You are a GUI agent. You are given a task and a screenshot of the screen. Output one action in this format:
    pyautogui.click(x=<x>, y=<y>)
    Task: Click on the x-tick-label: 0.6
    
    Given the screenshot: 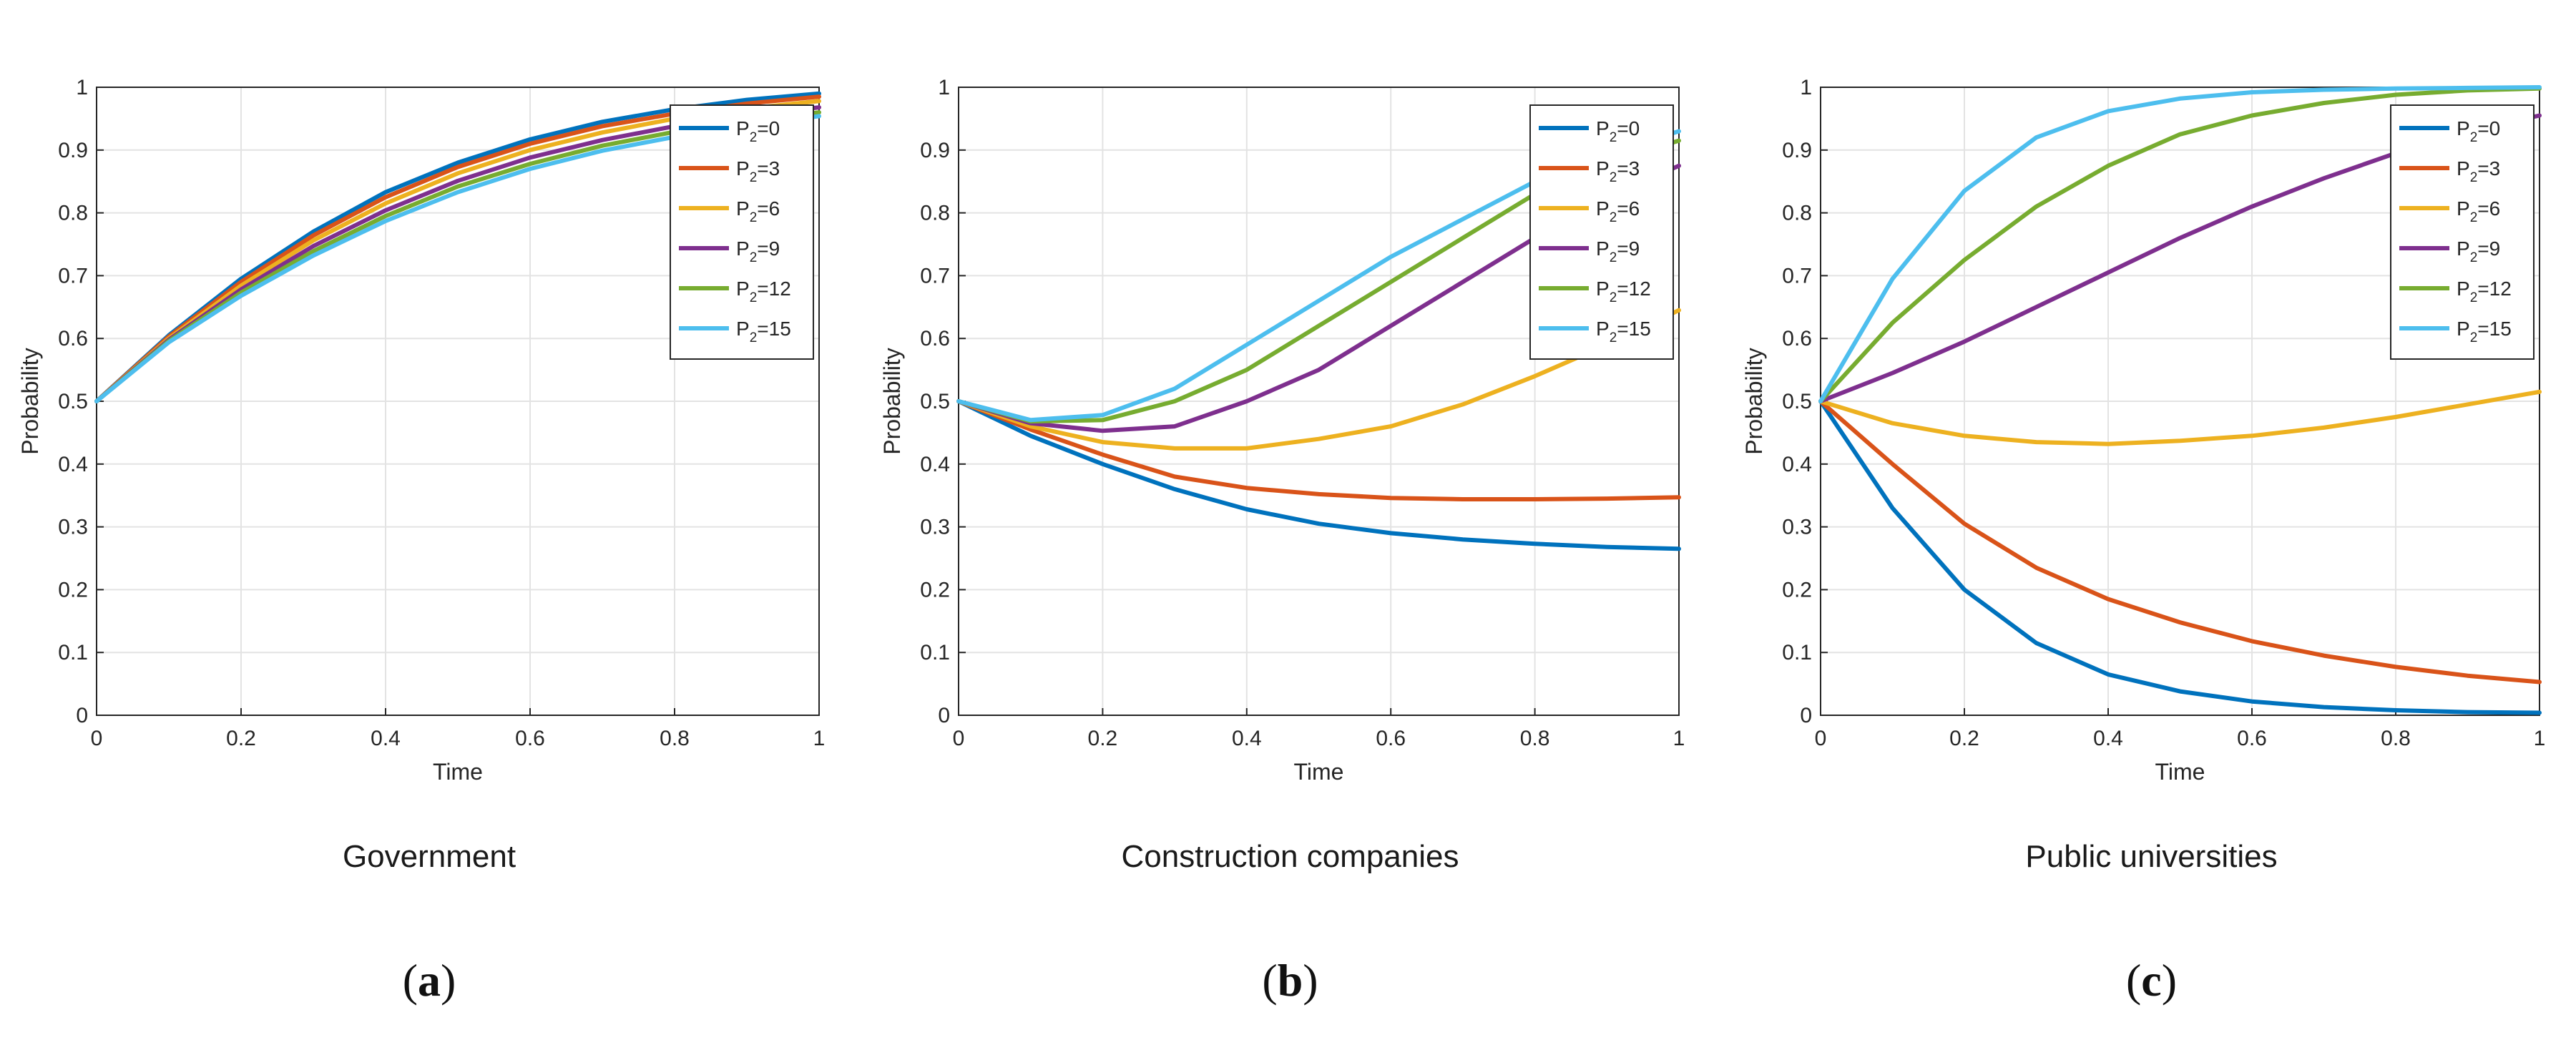 What is the action you would take?
    pyautogui.click(x=1391, y=738)
    